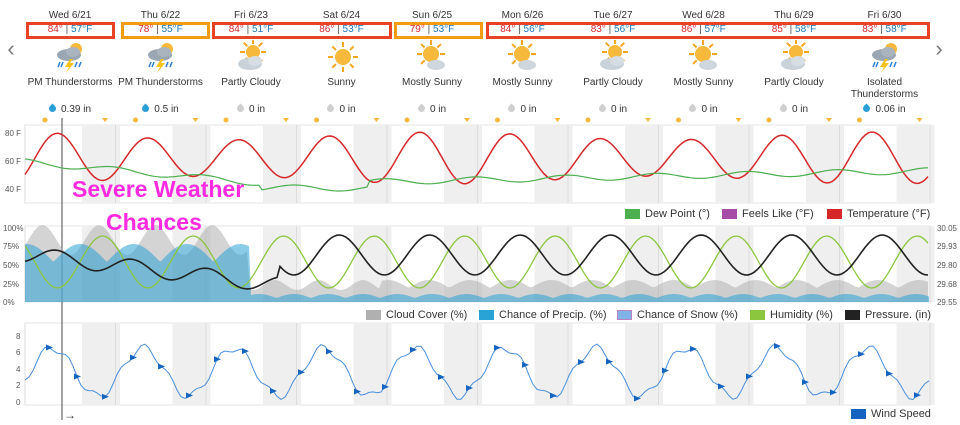 This screenshot has width=960, height=425. What do you see at coordinates (689, 29) in the screenshot?
I see `high-temp: 86°` at bounding box center [689, 29].